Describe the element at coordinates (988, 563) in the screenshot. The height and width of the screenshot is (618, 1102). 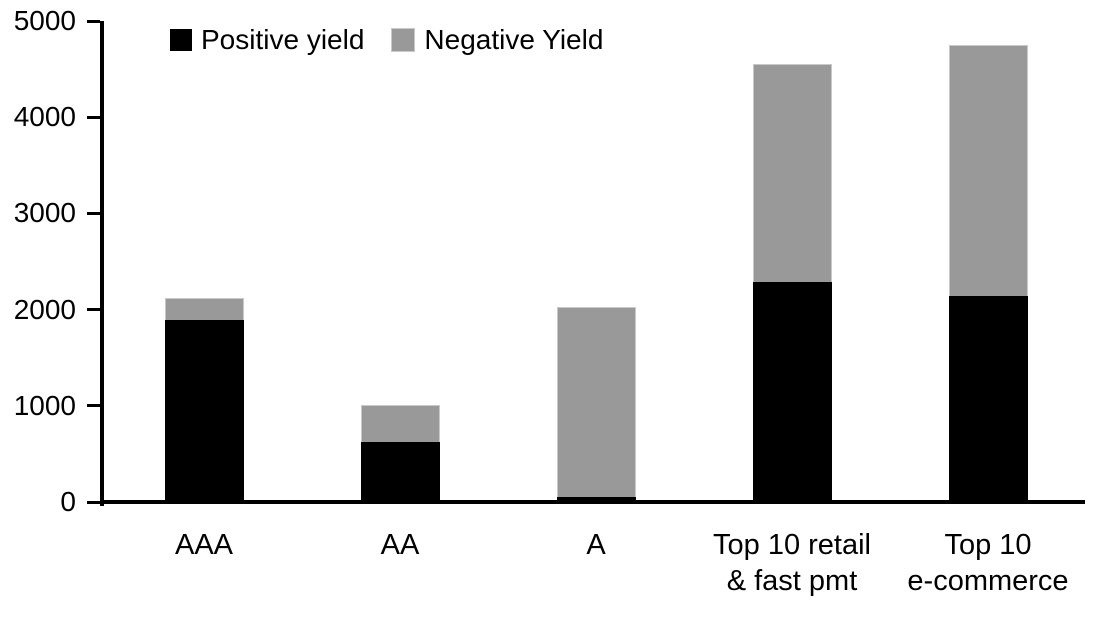
I see `x-axis-label-top-10-e-commerce: Top 10 e-commerce` at that location.